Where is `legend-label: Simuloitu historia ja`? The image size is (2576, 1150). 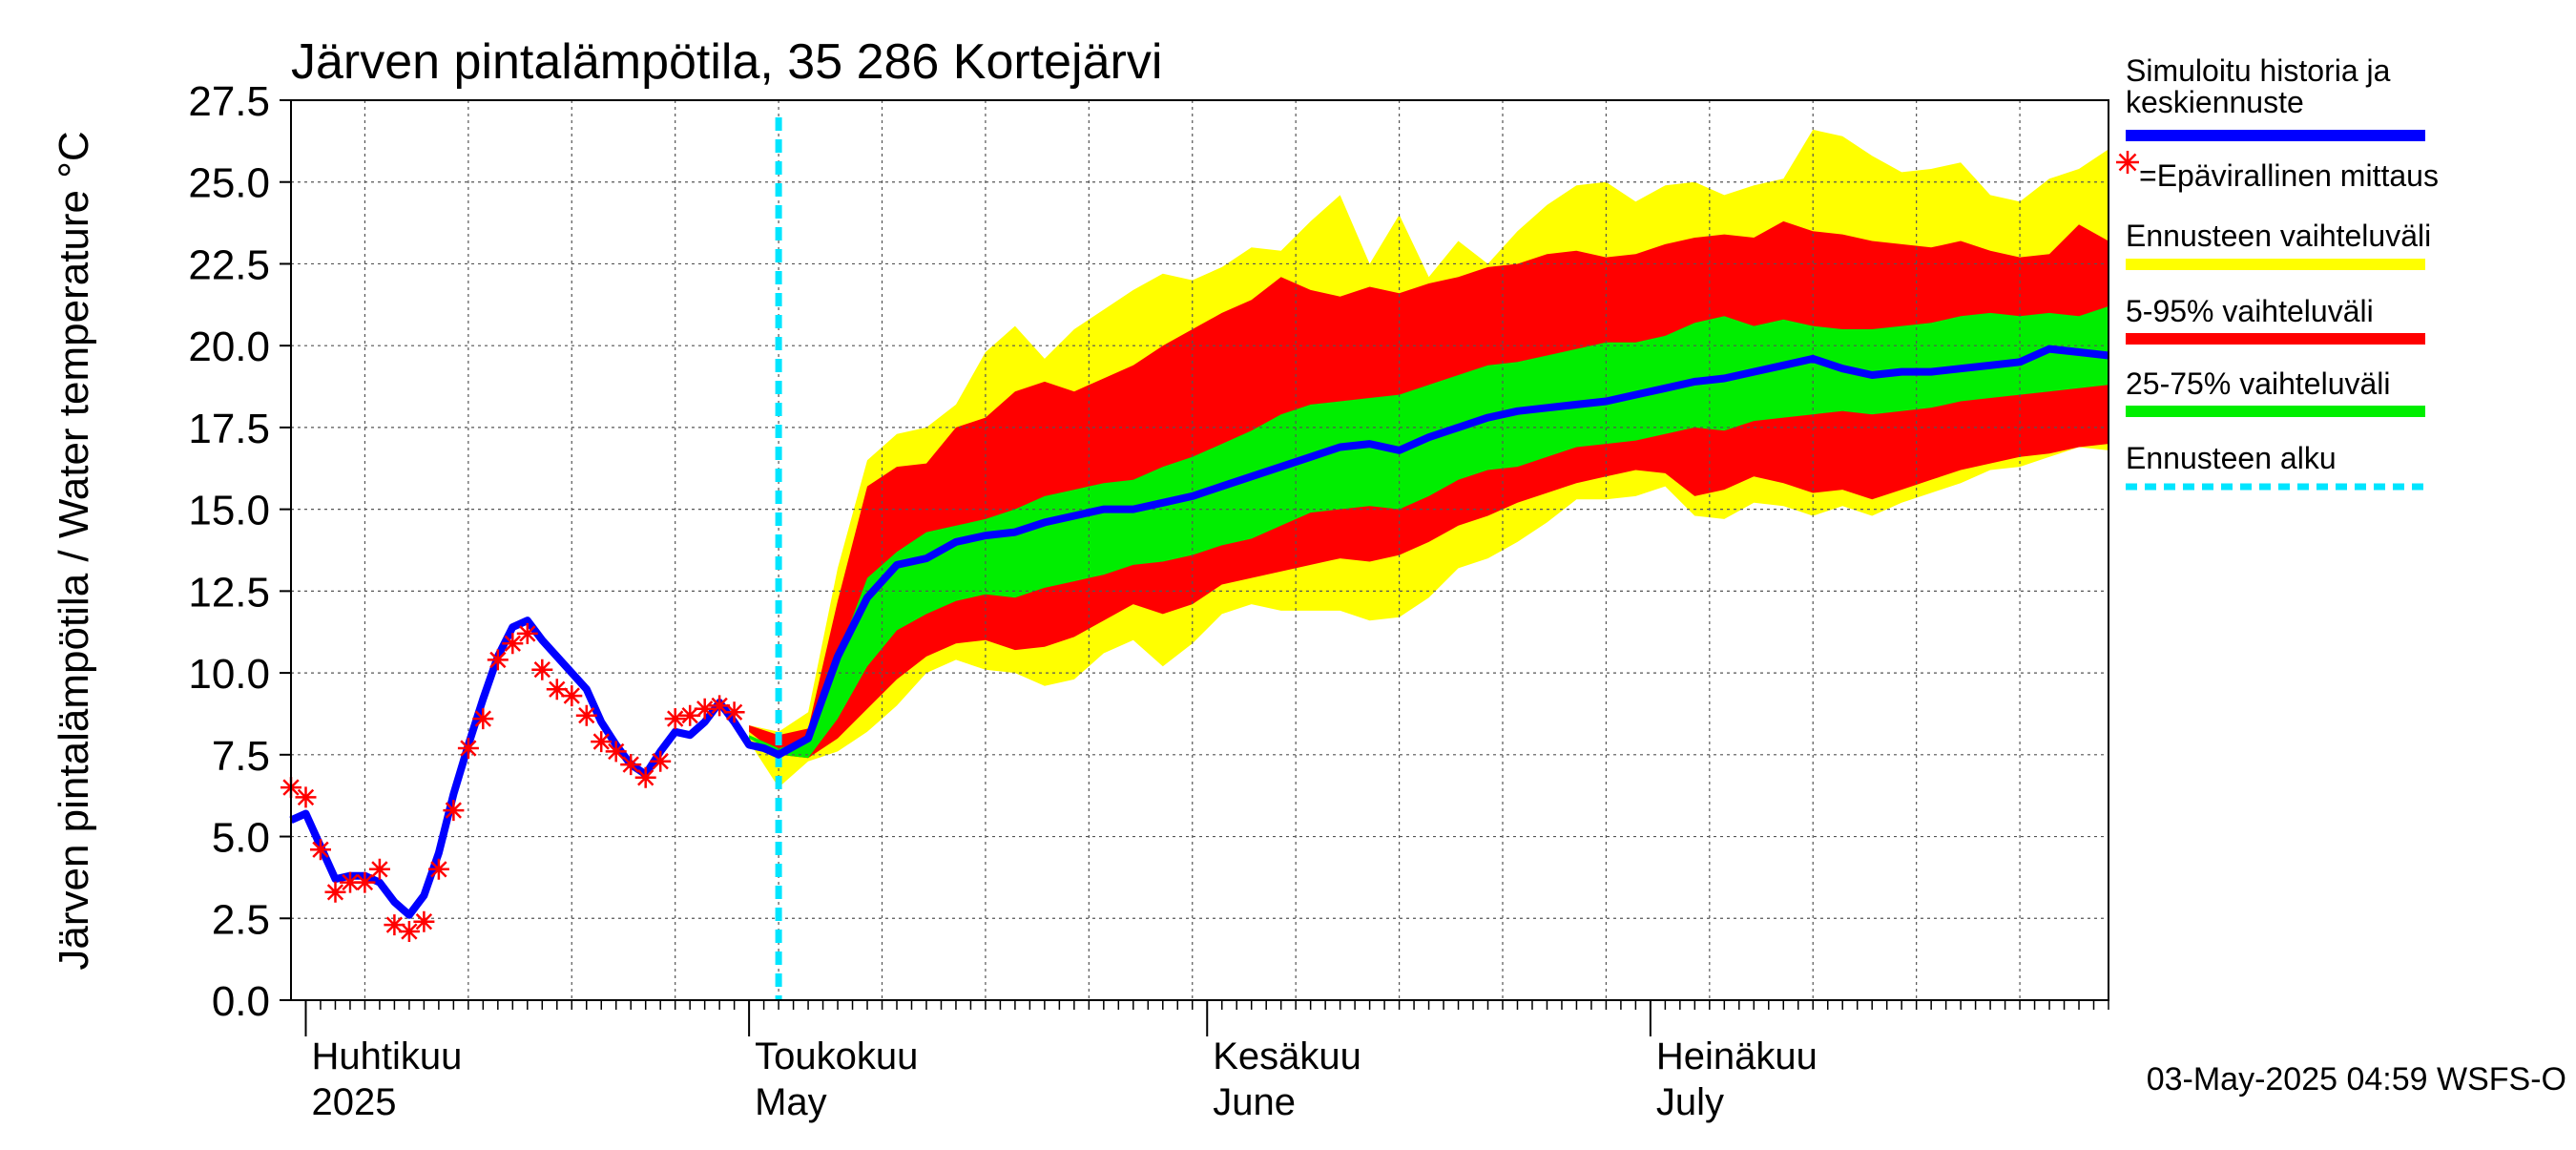 legend-label: Simuloitu historia ja is located at coordinates (2258, 70).